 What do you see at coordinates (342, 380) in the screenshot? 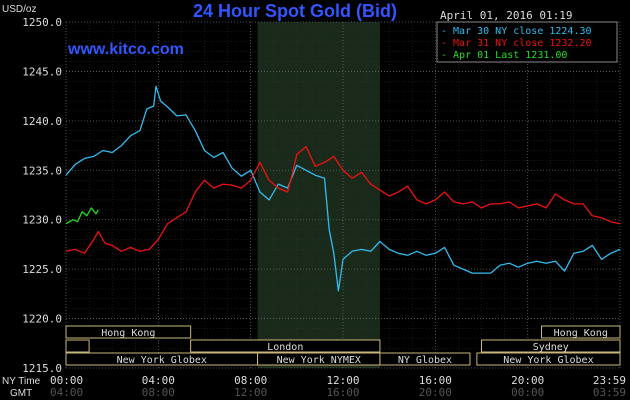
I see `x-tick-label-ny: 12:00` at bounding box center [342, 380].